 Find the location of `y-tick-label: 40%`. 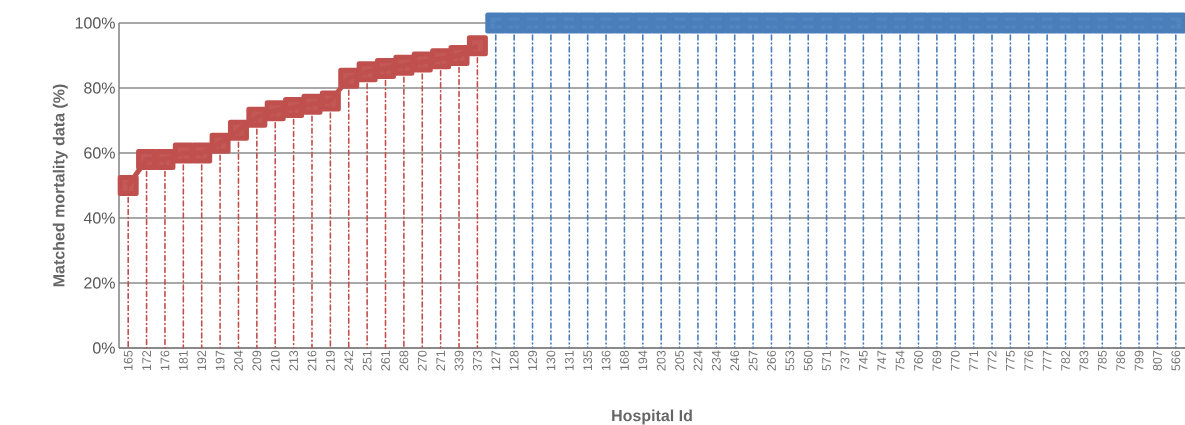

y-tick-label: 40% is located at coordinates (99, 218).